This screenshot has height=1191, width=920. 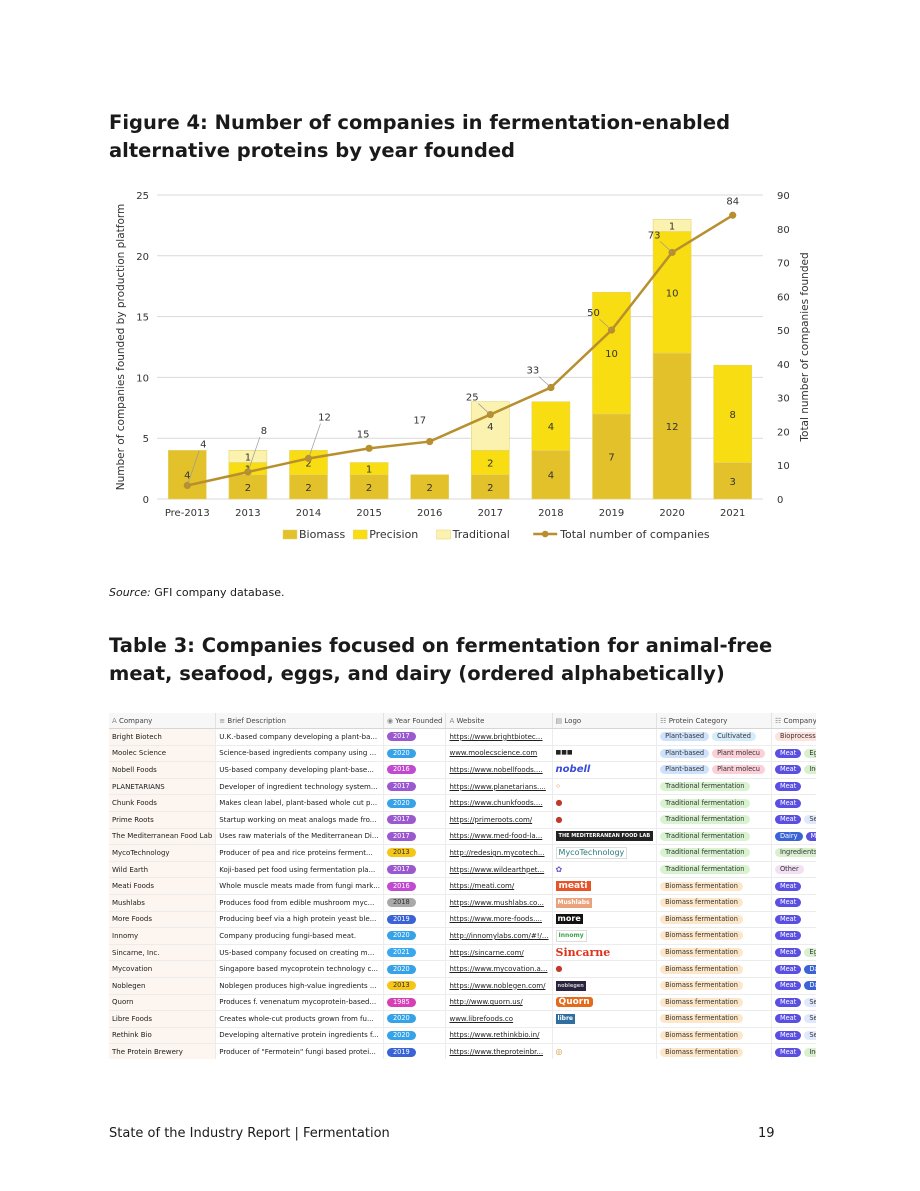 I want to click on company-cell: Prime Roots, so click(x=163, y=820).